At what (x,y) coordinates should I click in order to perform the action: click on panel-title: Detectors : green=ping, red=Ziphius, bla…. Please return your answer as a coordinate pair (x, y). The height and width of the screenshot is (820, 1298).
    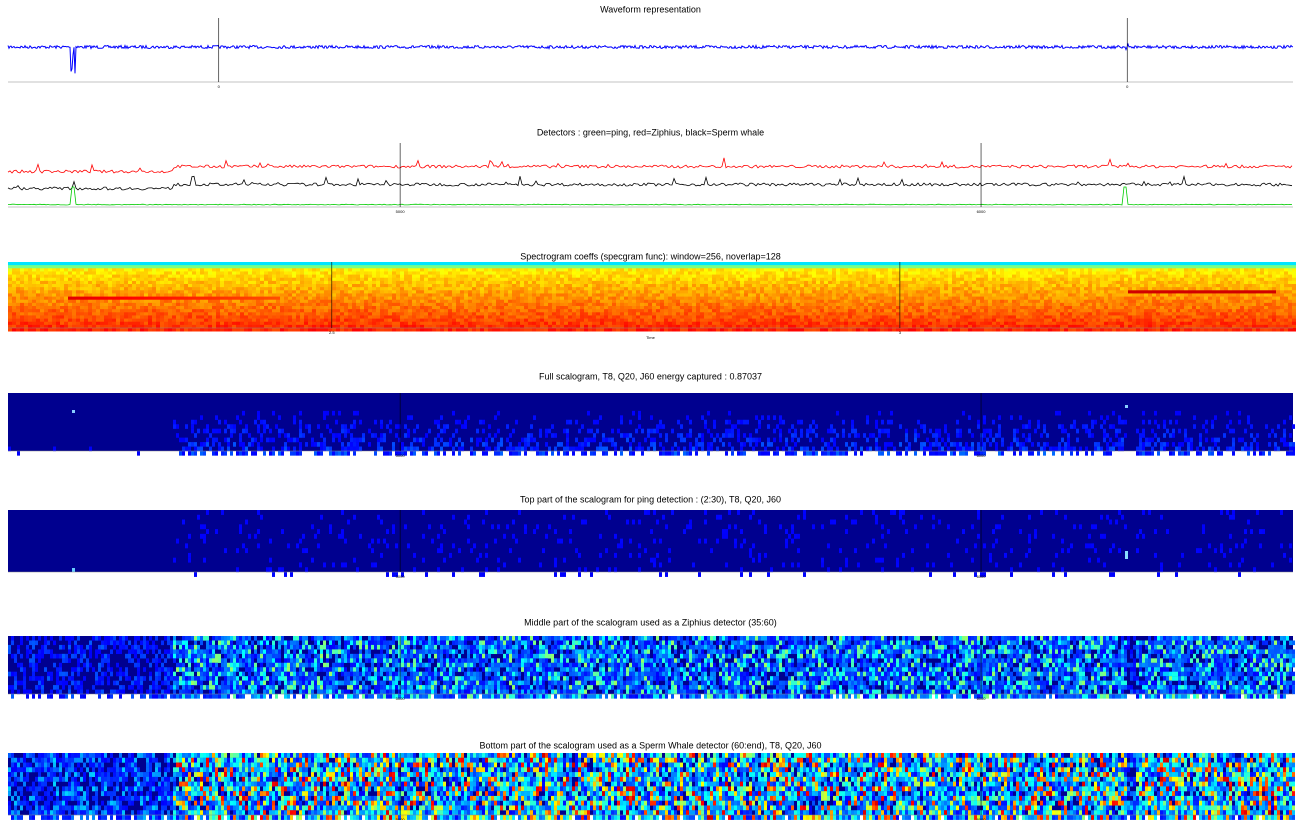
    Looking at the image, I should click on (650, 132).